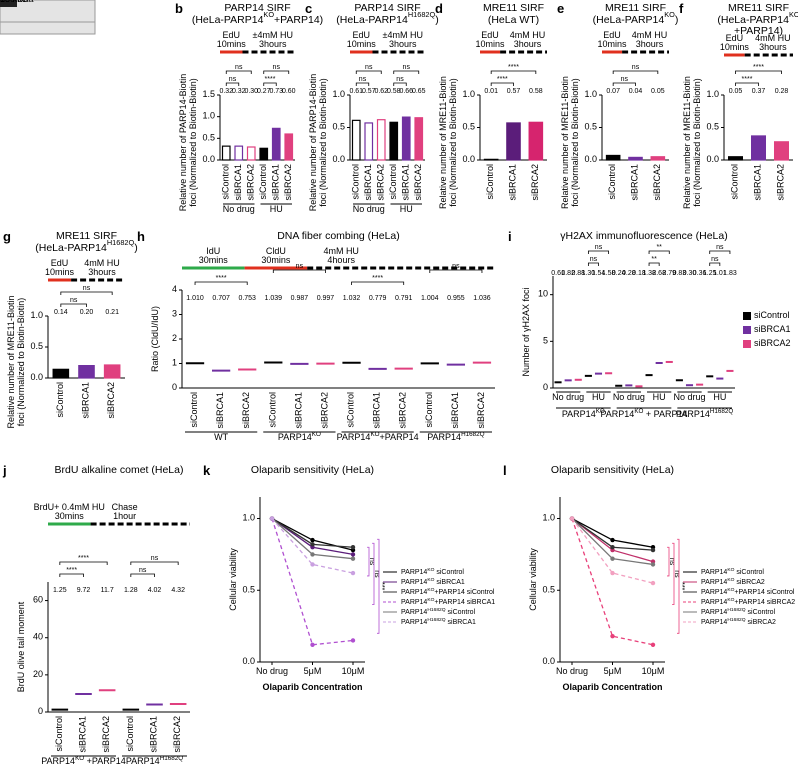  What do you see at coordinates (299, 436) in the screenshot?
I see `group-label: PARP14KO` at bounding box center [299, 436].